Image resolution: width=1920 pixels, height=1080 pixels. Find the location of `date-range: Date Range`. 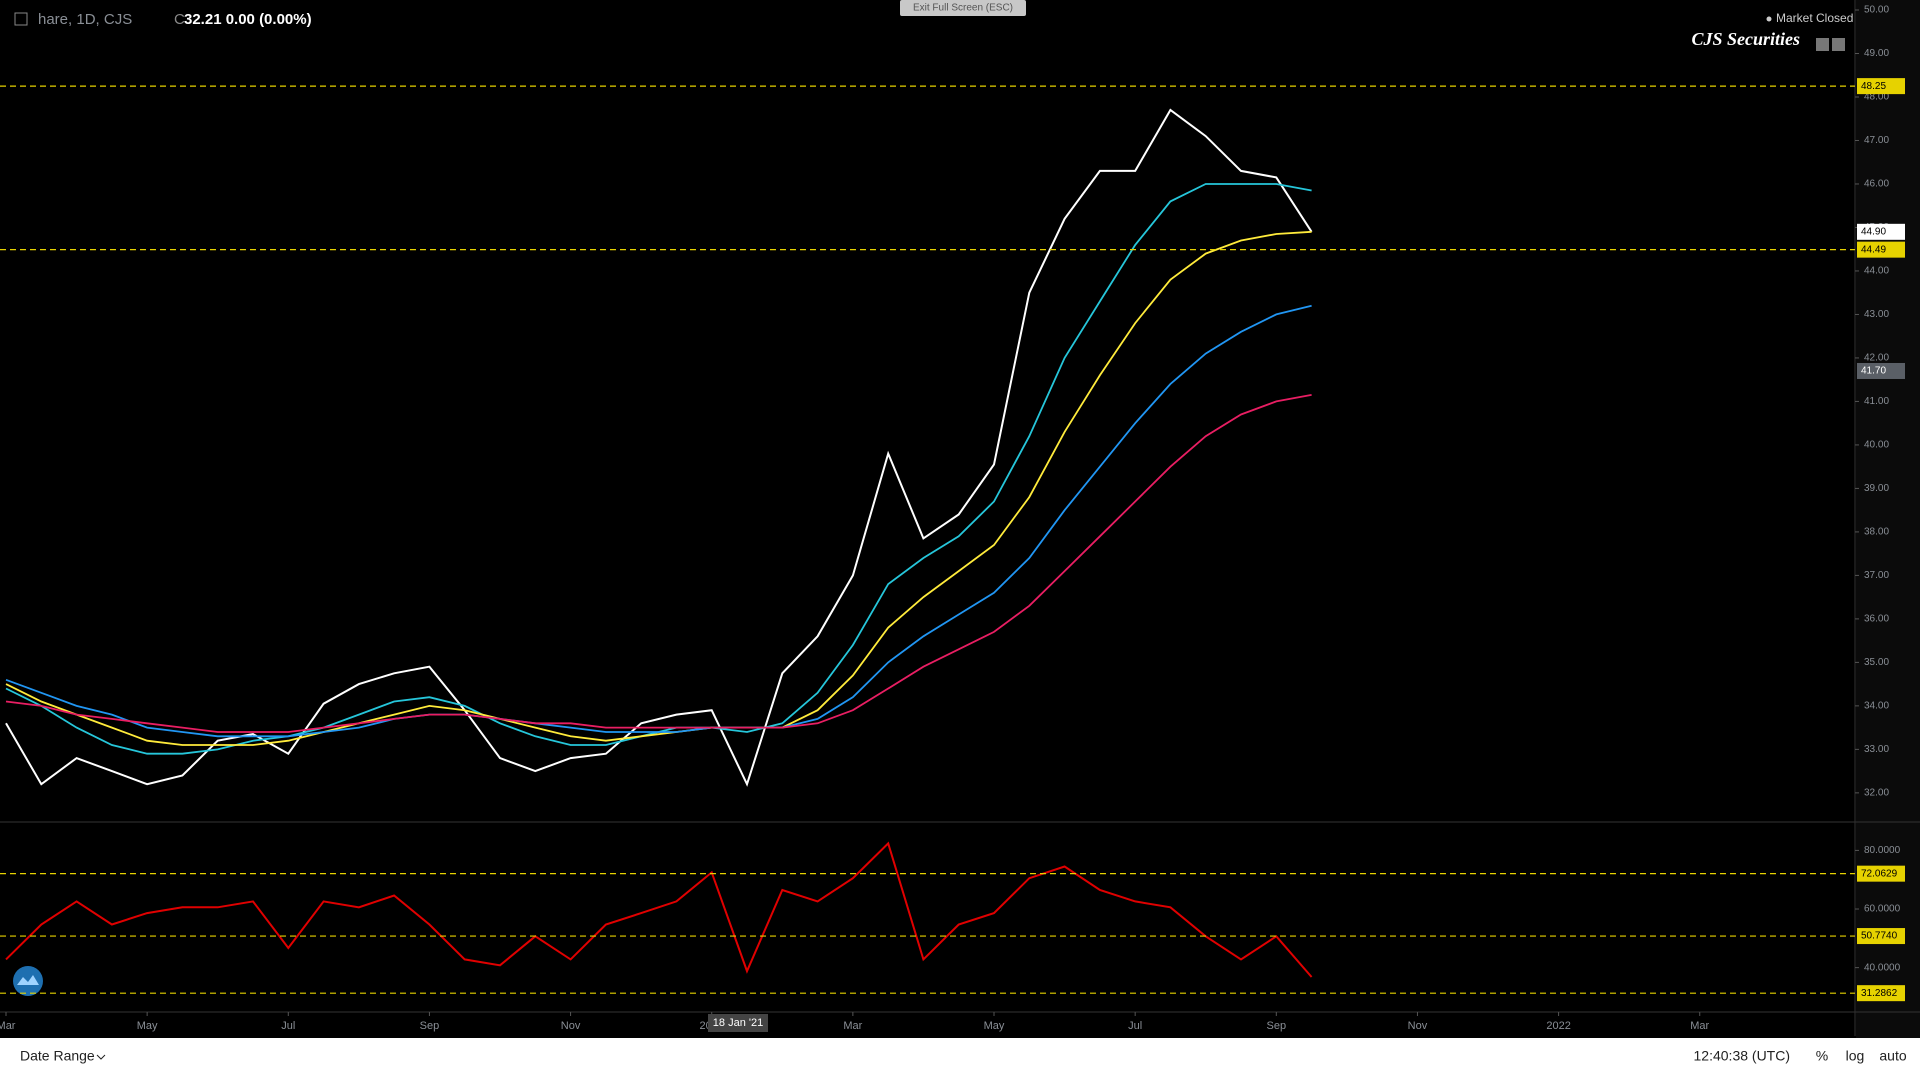

date-range: Date Range is located at coordinates (57, 1056).